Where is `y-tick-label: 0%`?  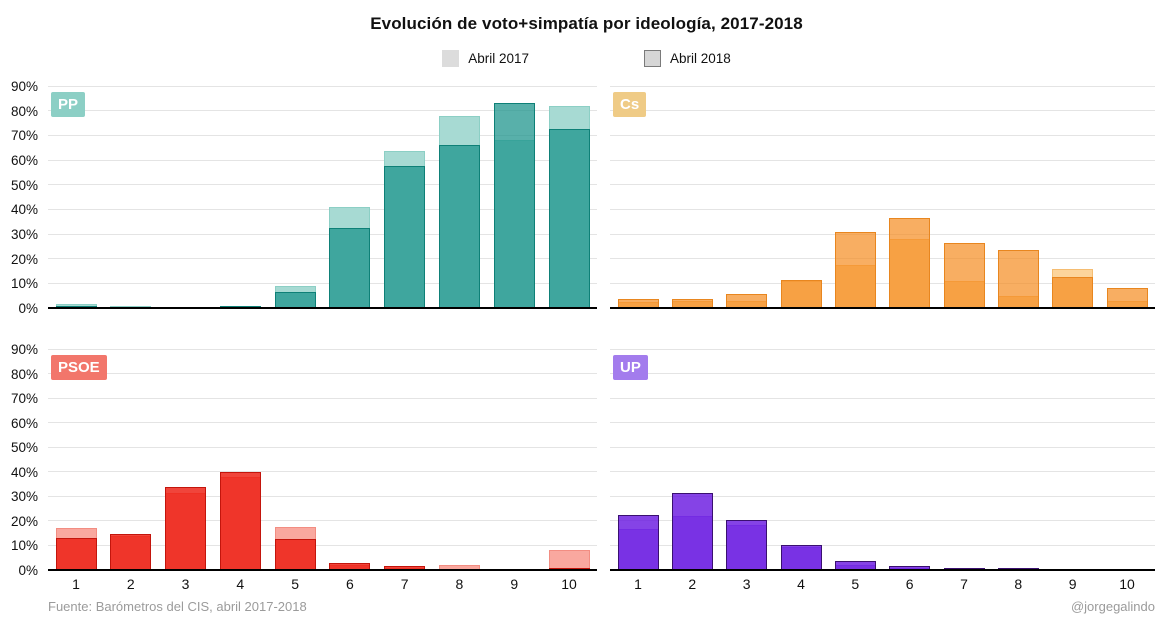 y-tick-label: 0% is located at coordinates (28, 570).